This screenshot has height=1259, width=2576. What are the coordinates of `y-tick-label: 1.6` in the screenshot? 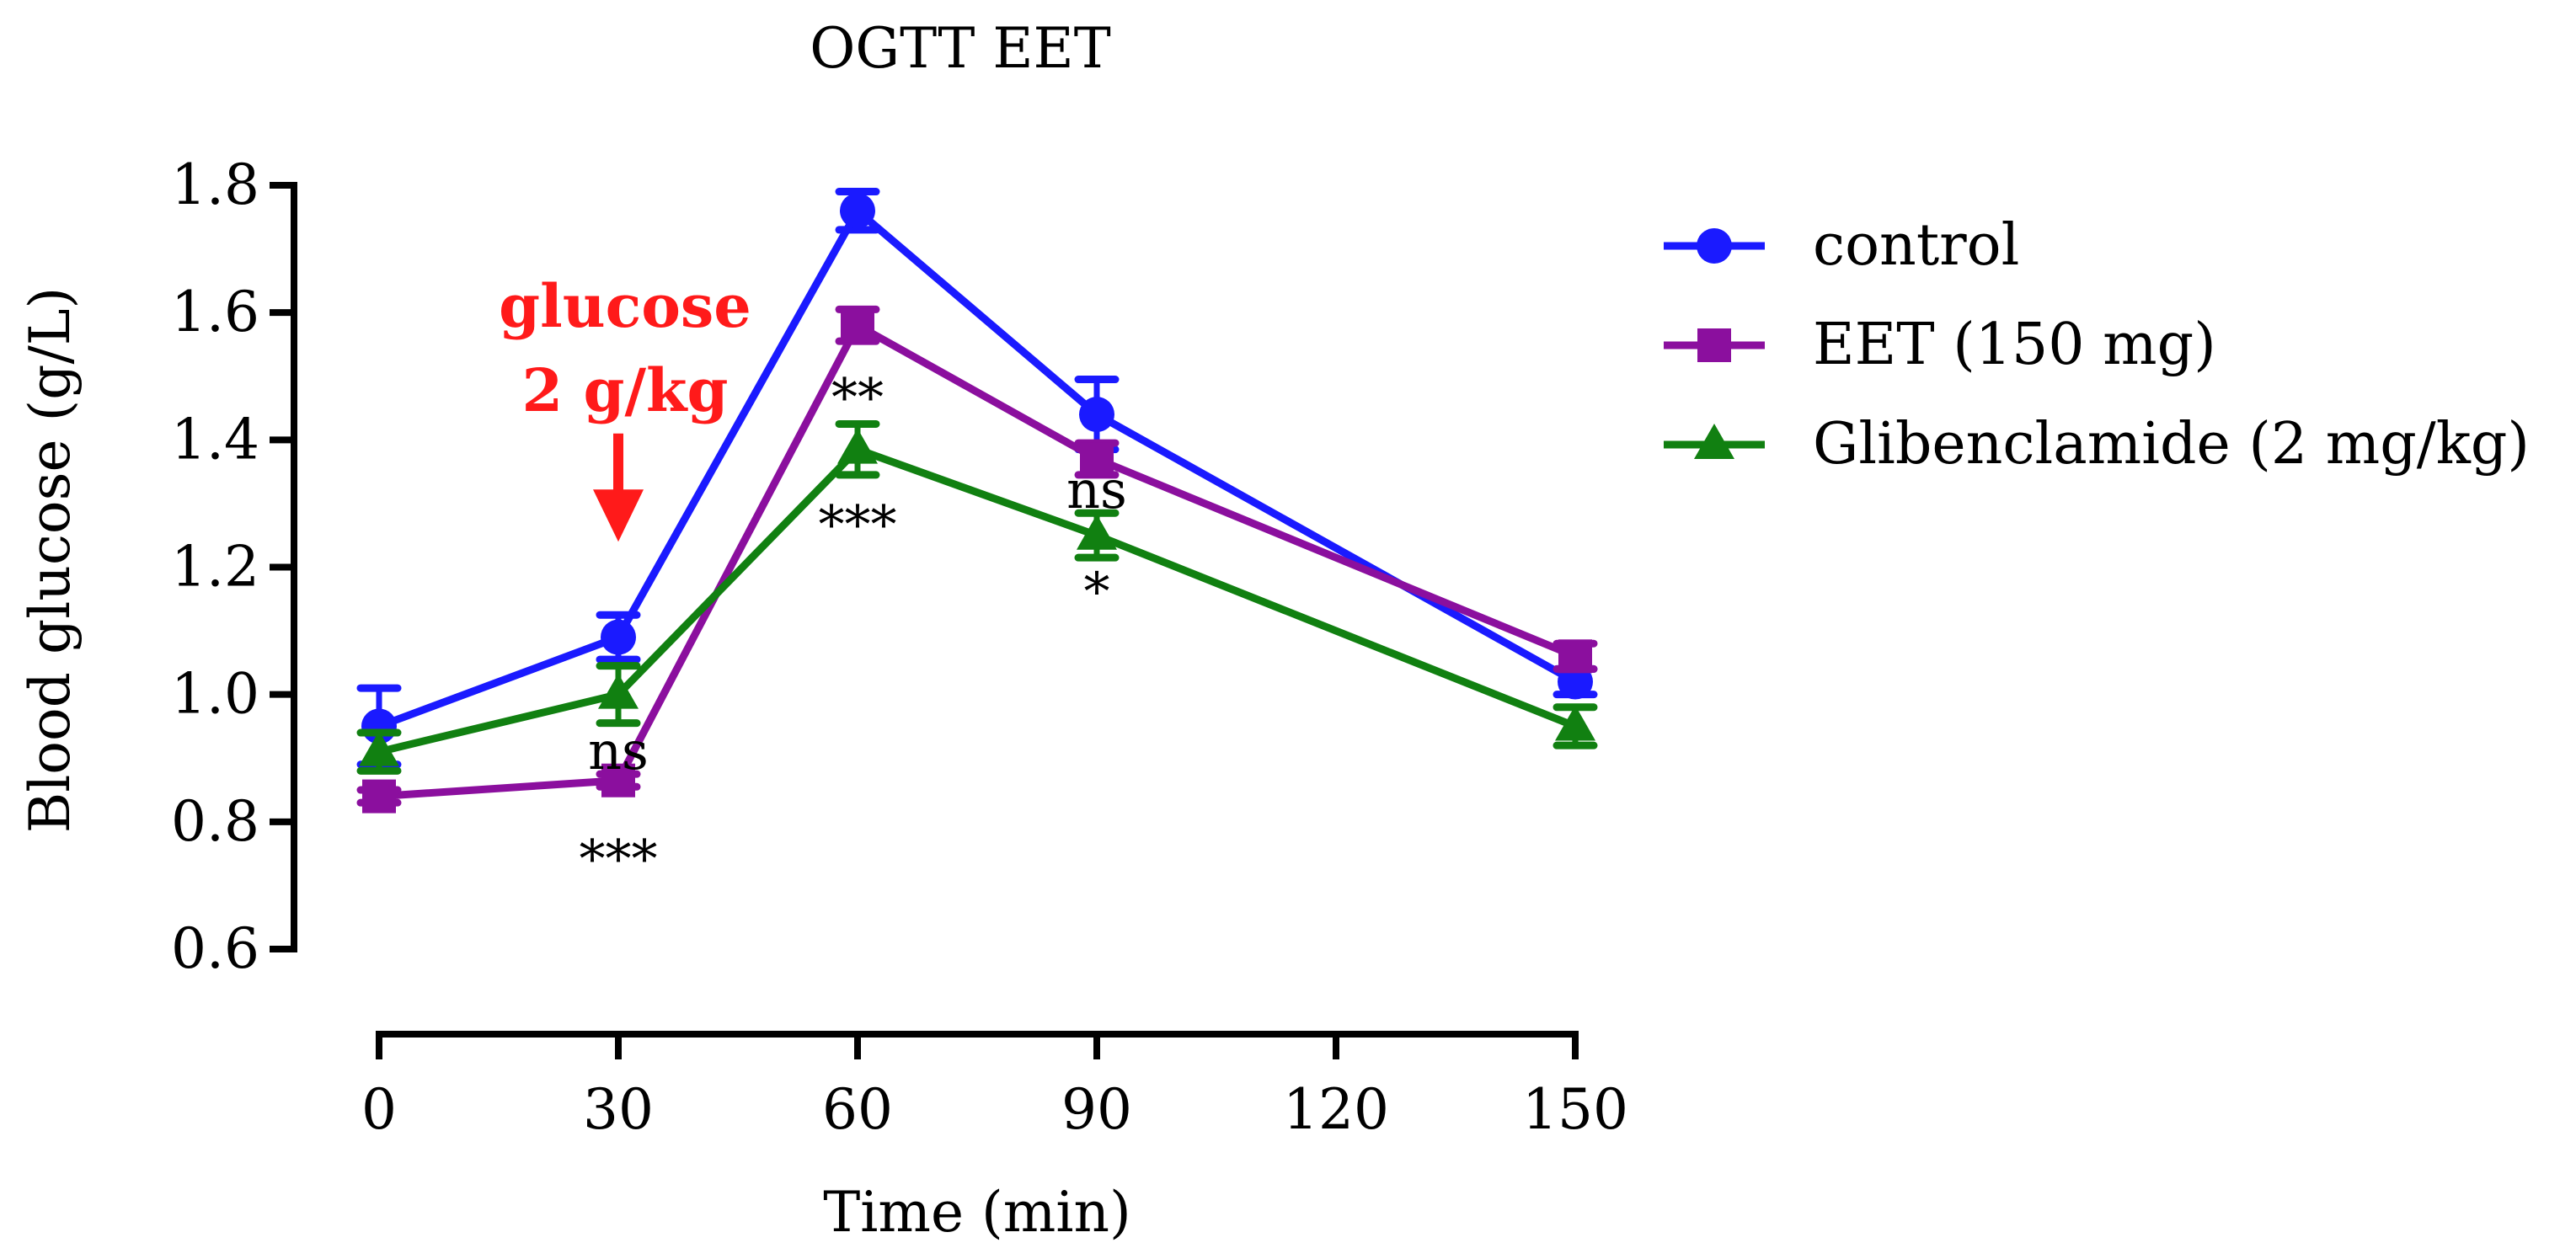 It's located at (215, 312).